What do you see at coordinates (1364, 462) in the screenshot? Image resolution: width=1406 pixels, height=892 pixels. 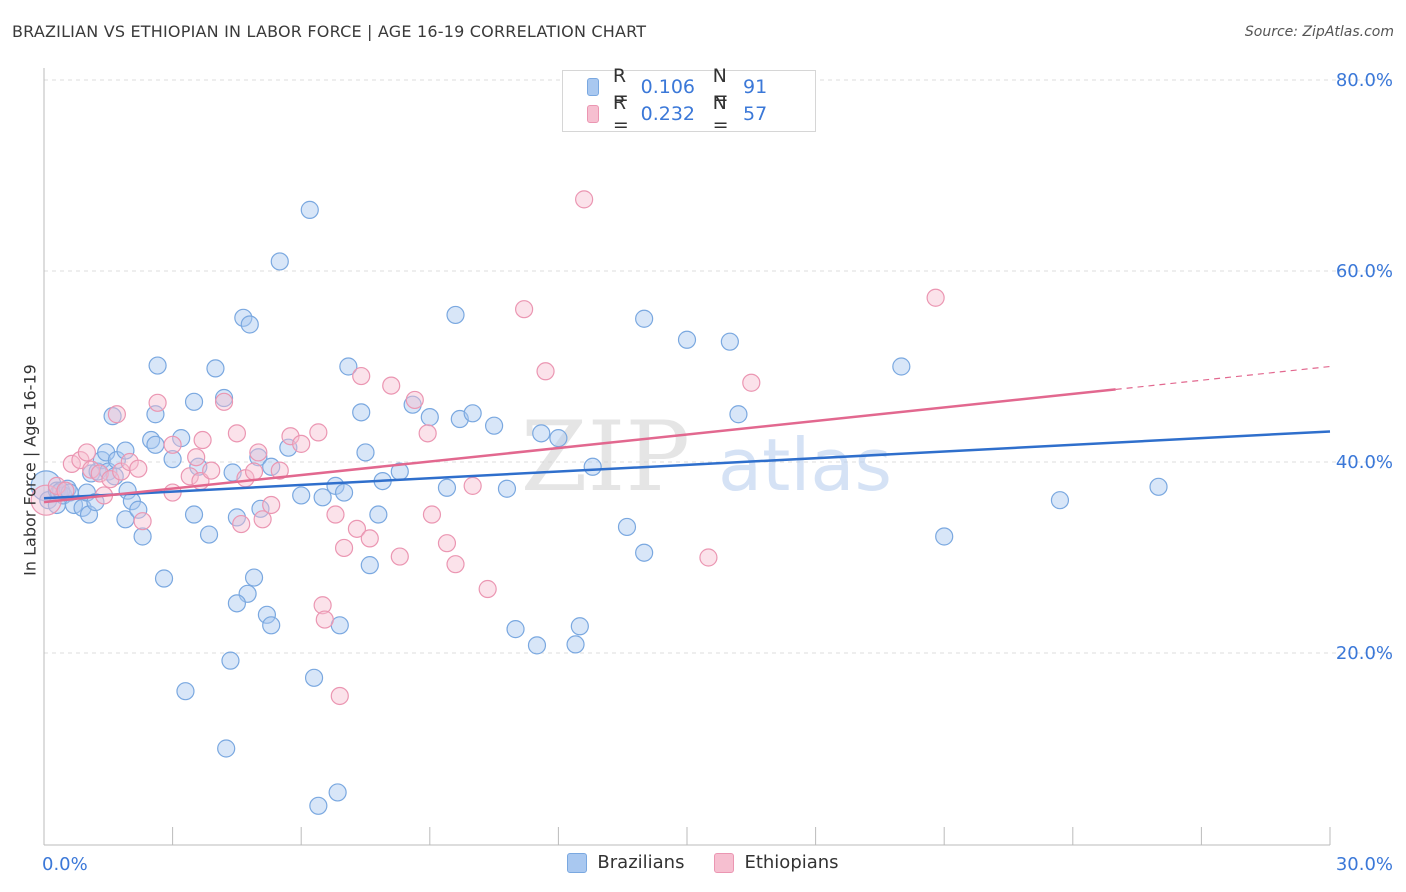 I see `y-tick-label: 40.0%` at bounding box center [1364, 462].